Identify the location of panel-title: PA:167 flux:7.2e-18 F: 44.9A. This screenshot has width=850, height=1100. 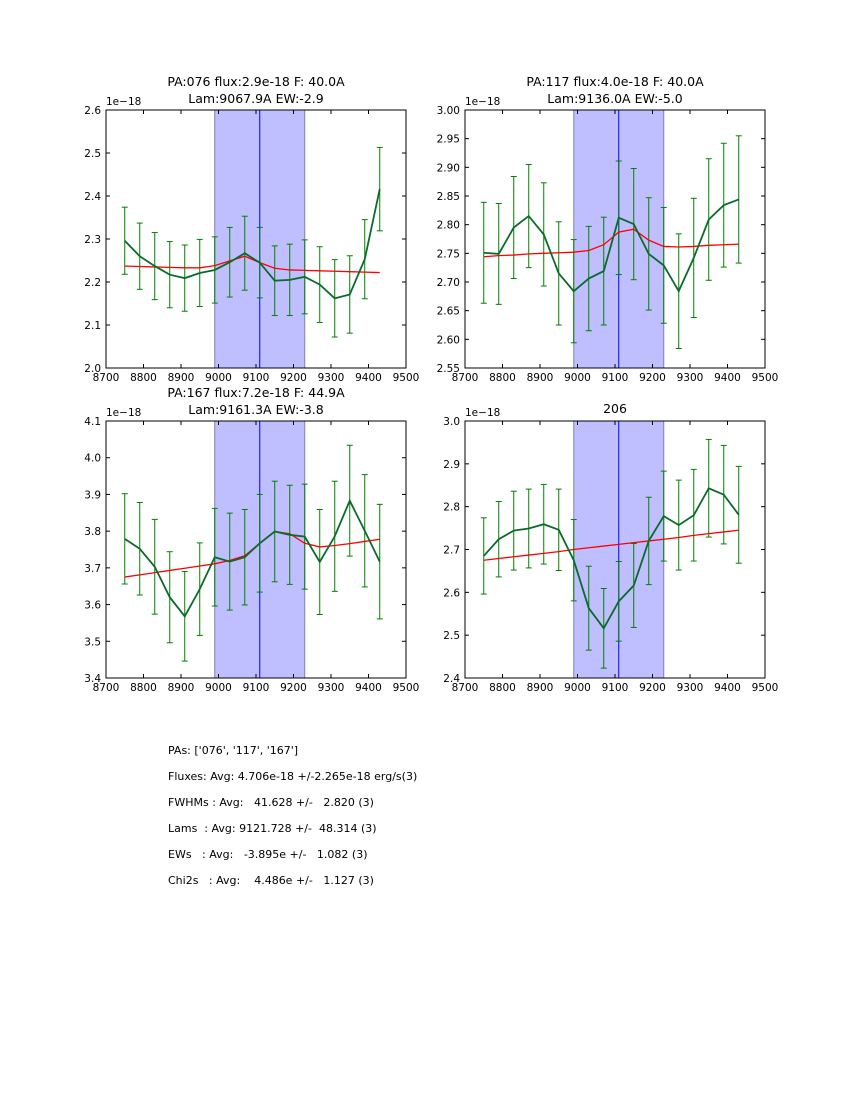
(256, 392).